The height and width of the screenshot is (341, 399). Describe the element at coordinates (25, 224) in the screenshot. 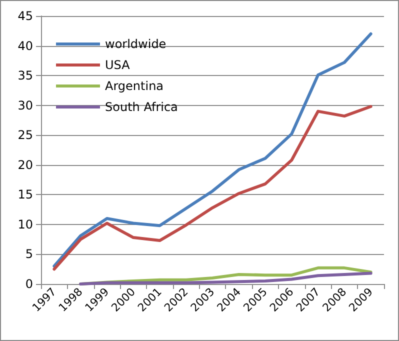

I see `y-tick-label: 10` at that location.